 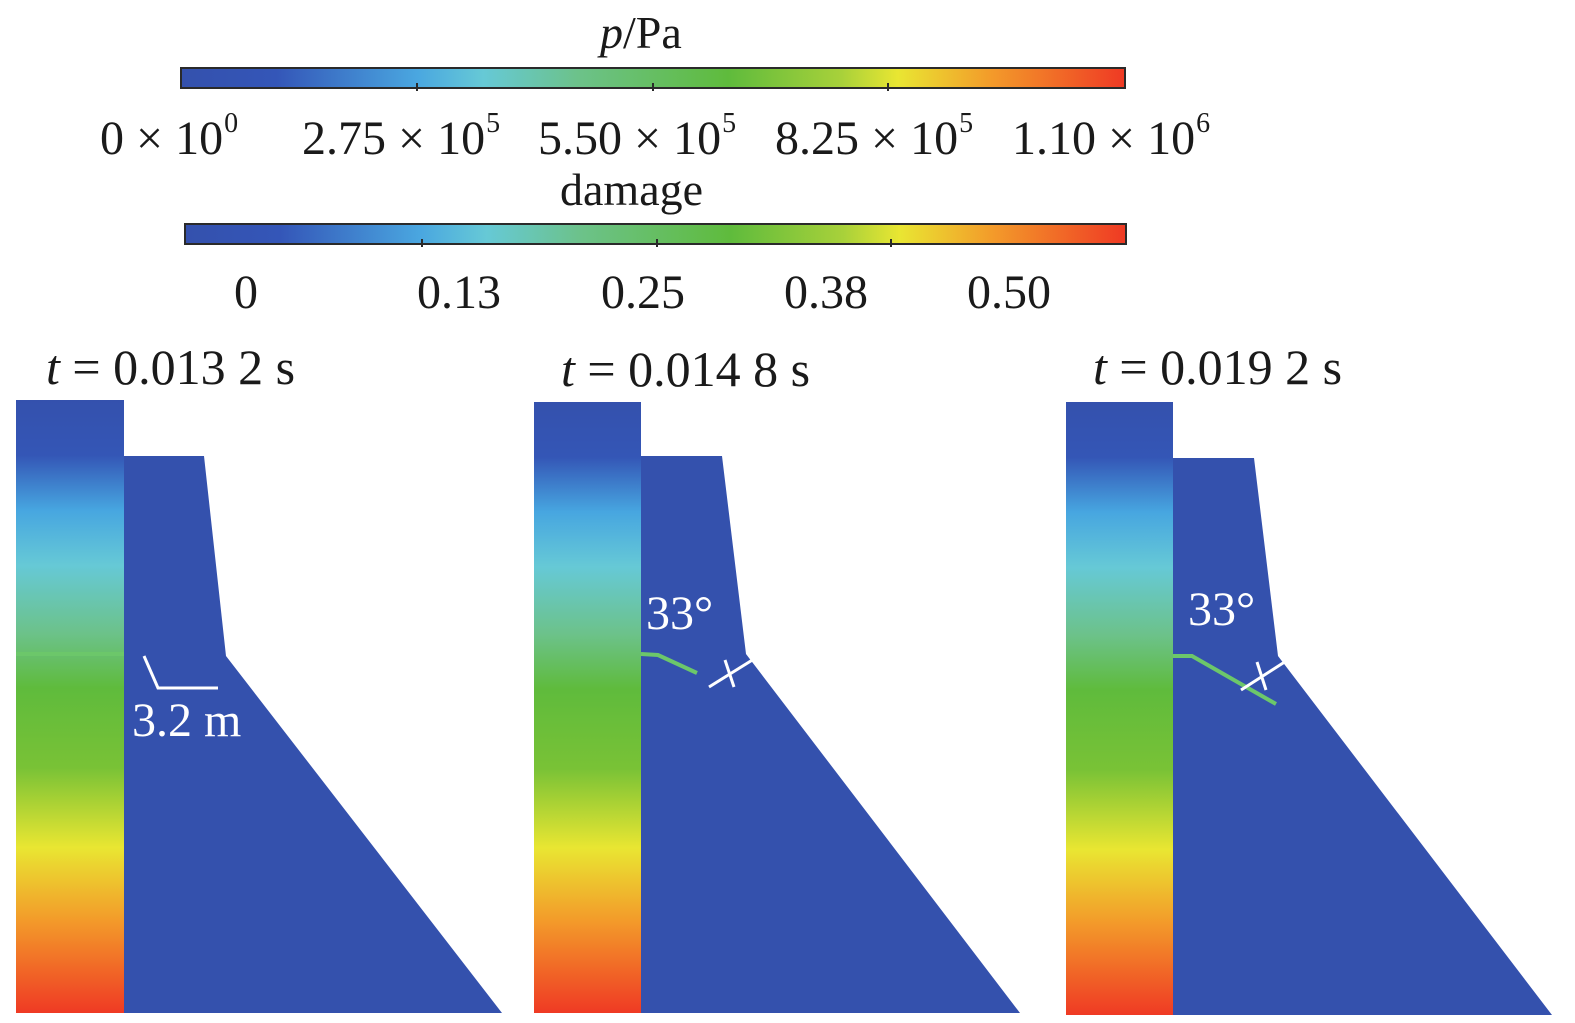 I want to click on crack-length-marker, so click(x=180, y=672).